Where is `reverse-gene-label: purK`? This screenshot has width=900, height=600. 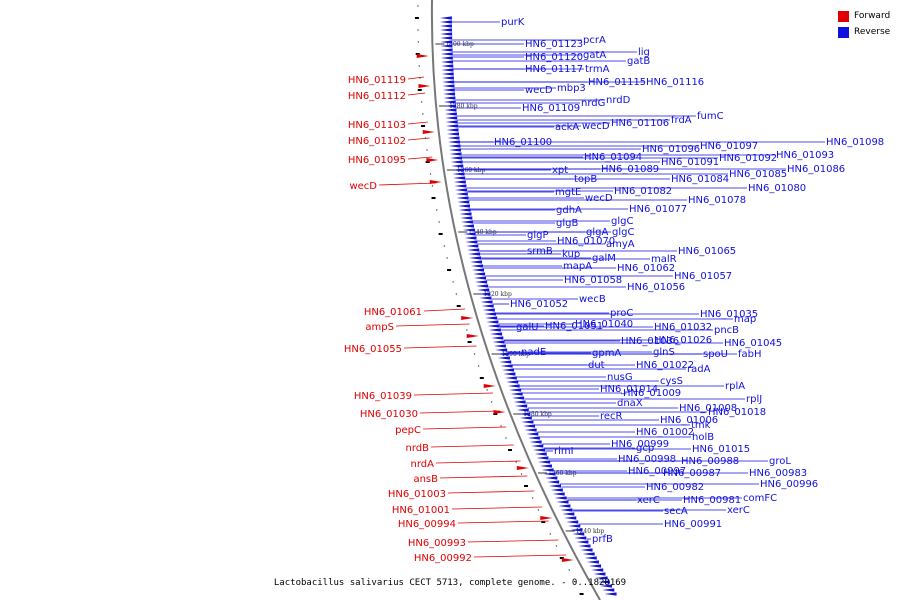
reverse-gene-label: purK is located at coordinates (513, 22).